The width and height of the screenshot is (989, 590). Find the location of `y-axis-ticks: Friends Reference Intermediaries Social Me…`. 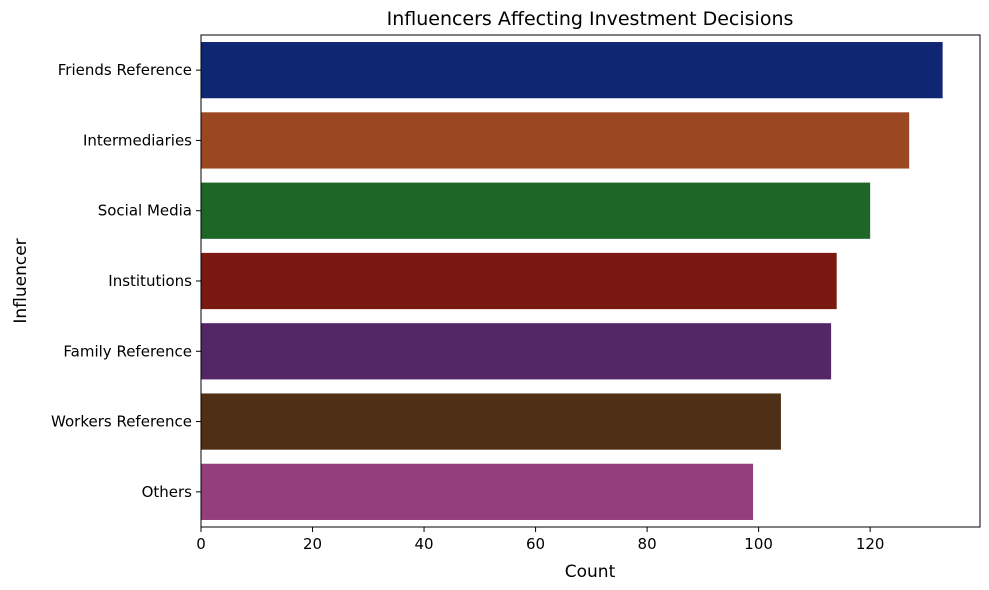

y-axis-ticks: Friends Reference Intermediaries Social Me… is located at coordinates (126, 281).